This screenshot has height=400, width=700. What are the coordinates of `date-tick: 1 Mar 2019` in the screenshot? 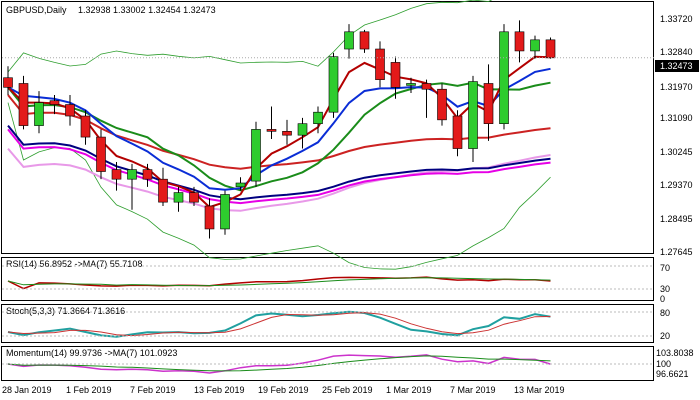 It's located at (409, 390).